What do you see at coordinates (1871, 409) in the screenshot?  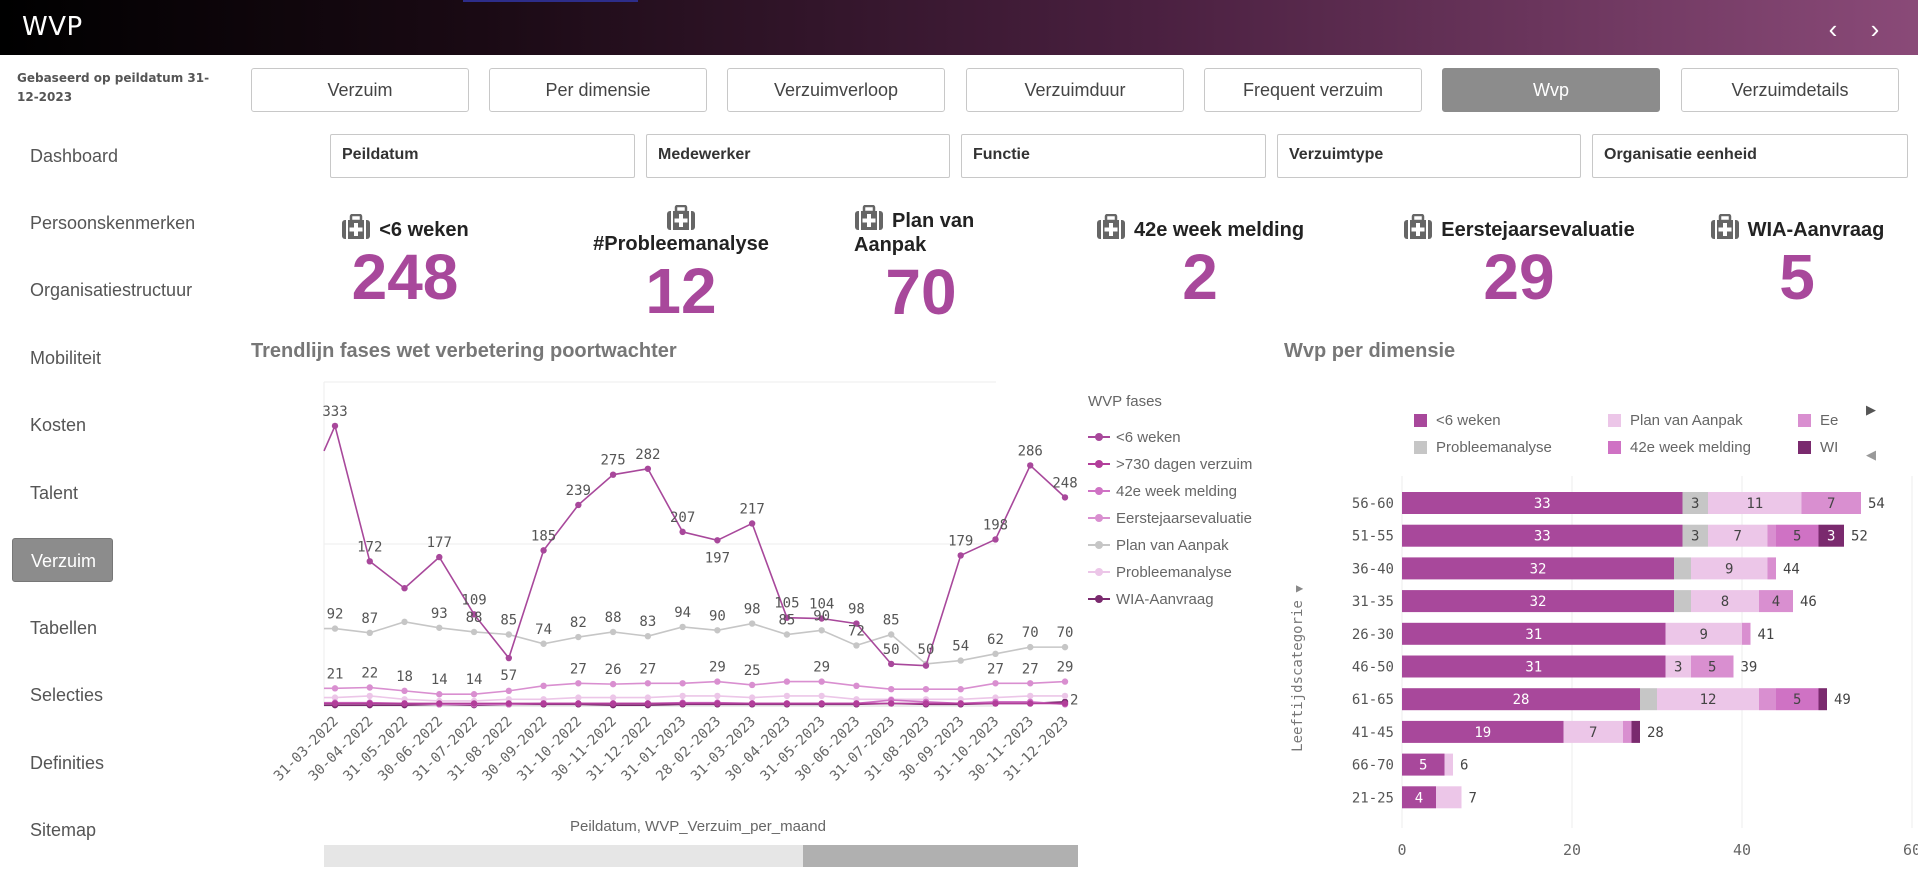 I see `legend-scroll-right-icon: ▶` at bounding box center [1871, 409].